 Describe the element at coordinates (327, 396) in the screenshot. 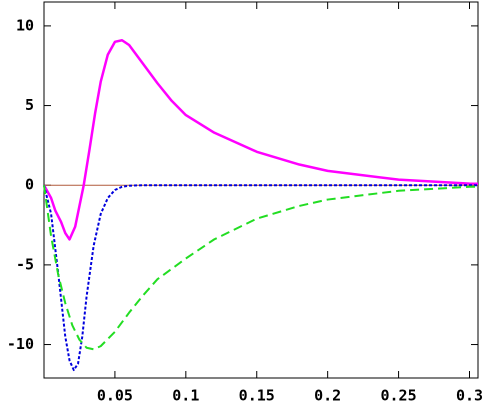

I see `x-tick-label: 0.2` at that location.